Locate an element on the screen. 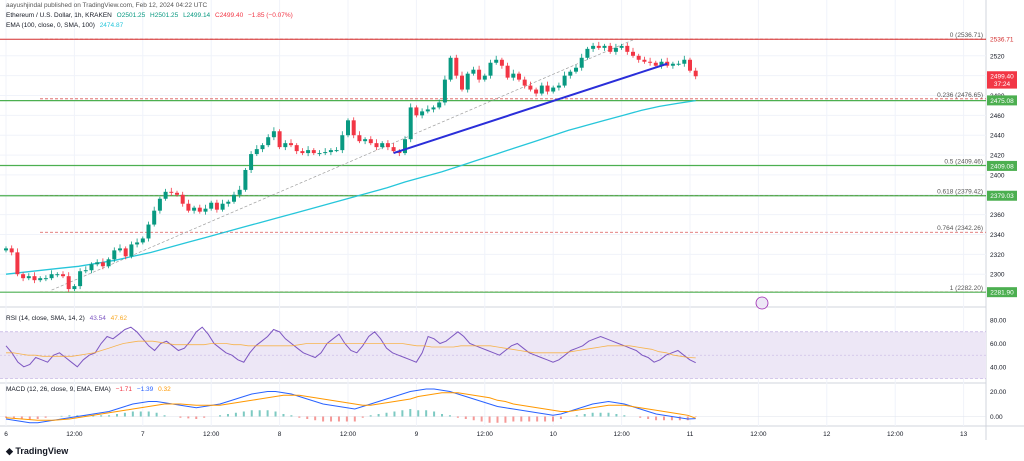  rsi-legend: RSI (14, close, SMA, 14, 2) 43.54 47.62 is located at coordinates (68, 318).